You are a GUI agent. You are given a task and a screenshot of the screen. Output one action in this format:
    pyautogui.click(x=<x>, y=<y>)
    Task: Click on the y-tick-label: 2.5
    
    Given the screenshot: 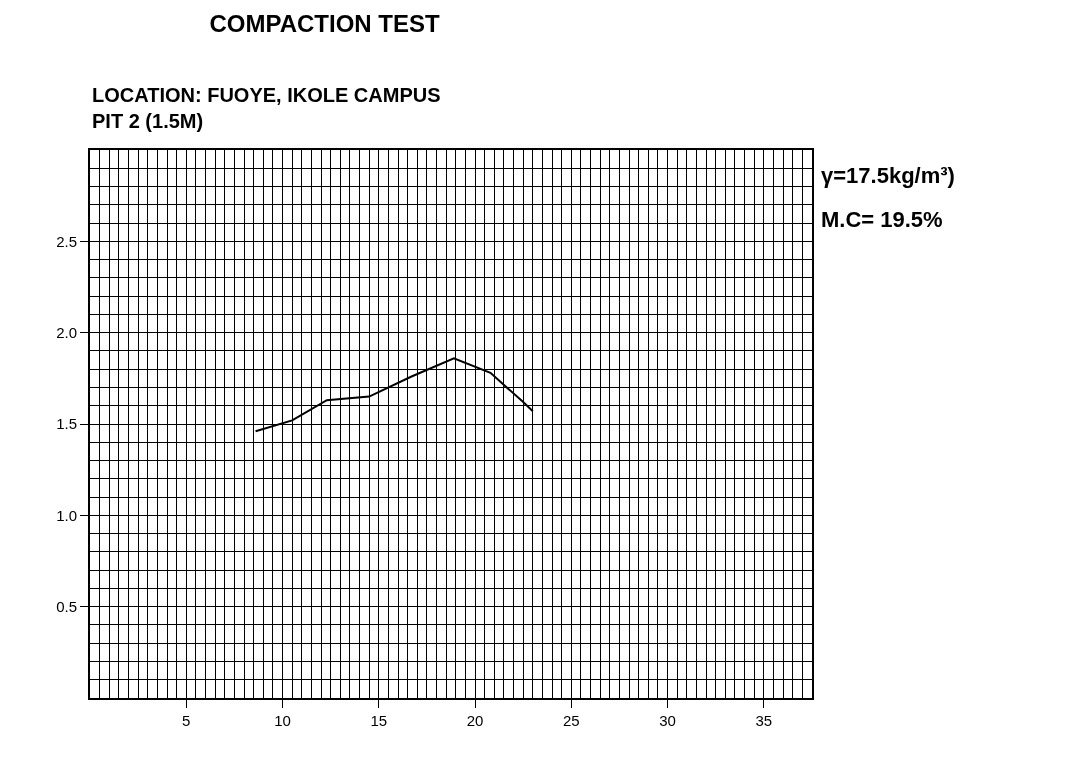 What is the action you would take?
    pyautogui.click(x=66, y=241)
    